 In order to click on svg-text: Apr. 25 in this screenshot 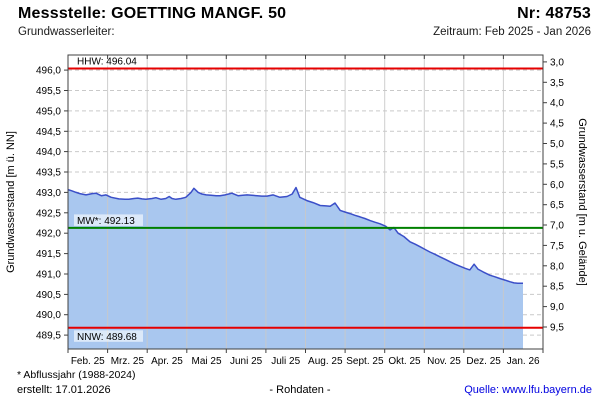, I will do `click(167, 361)`.